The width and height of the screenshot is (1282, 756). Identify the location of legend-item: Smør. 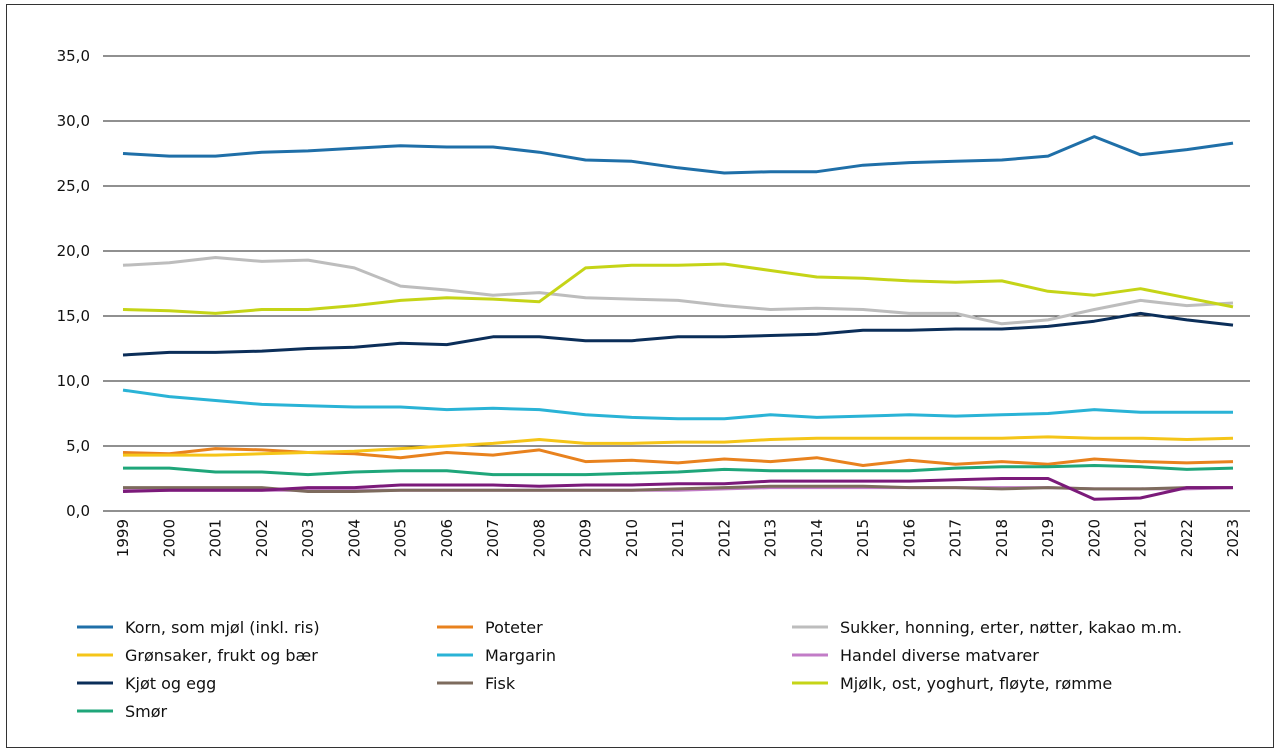
(122, 711).